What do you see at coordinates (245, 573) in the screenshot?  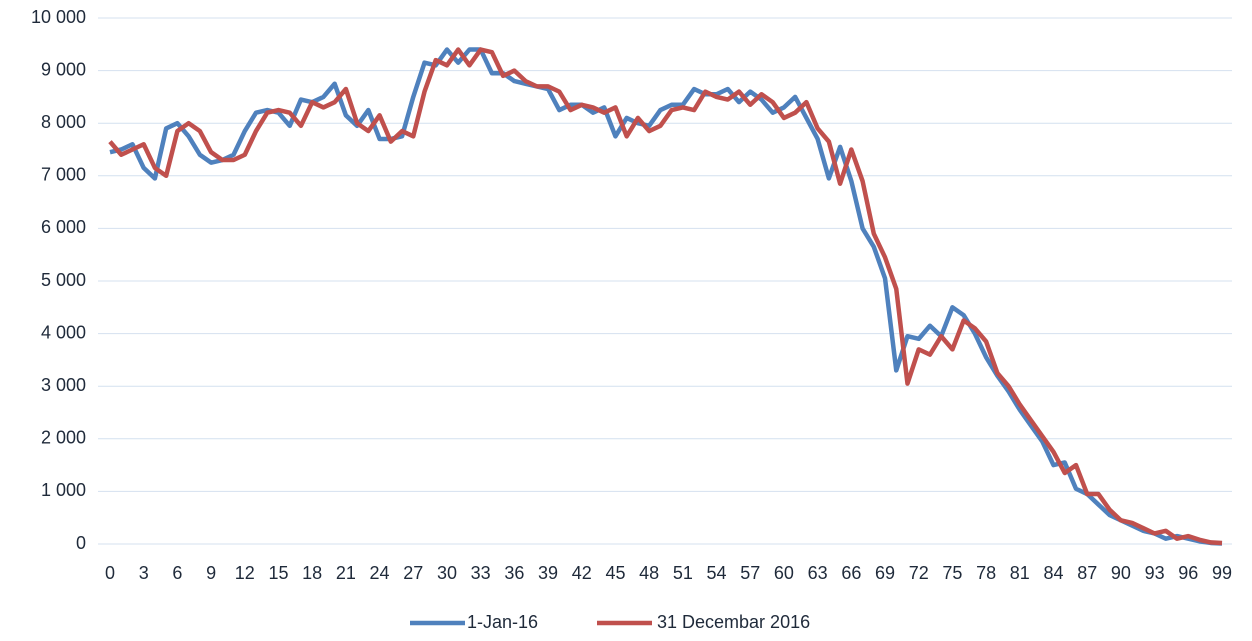 I see `x-tick-label: 12` at bounding box center [245, 573].